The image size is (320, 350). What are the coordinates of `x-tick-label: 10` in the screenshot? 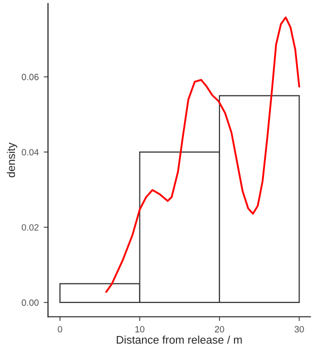 It's located at (139, 329).